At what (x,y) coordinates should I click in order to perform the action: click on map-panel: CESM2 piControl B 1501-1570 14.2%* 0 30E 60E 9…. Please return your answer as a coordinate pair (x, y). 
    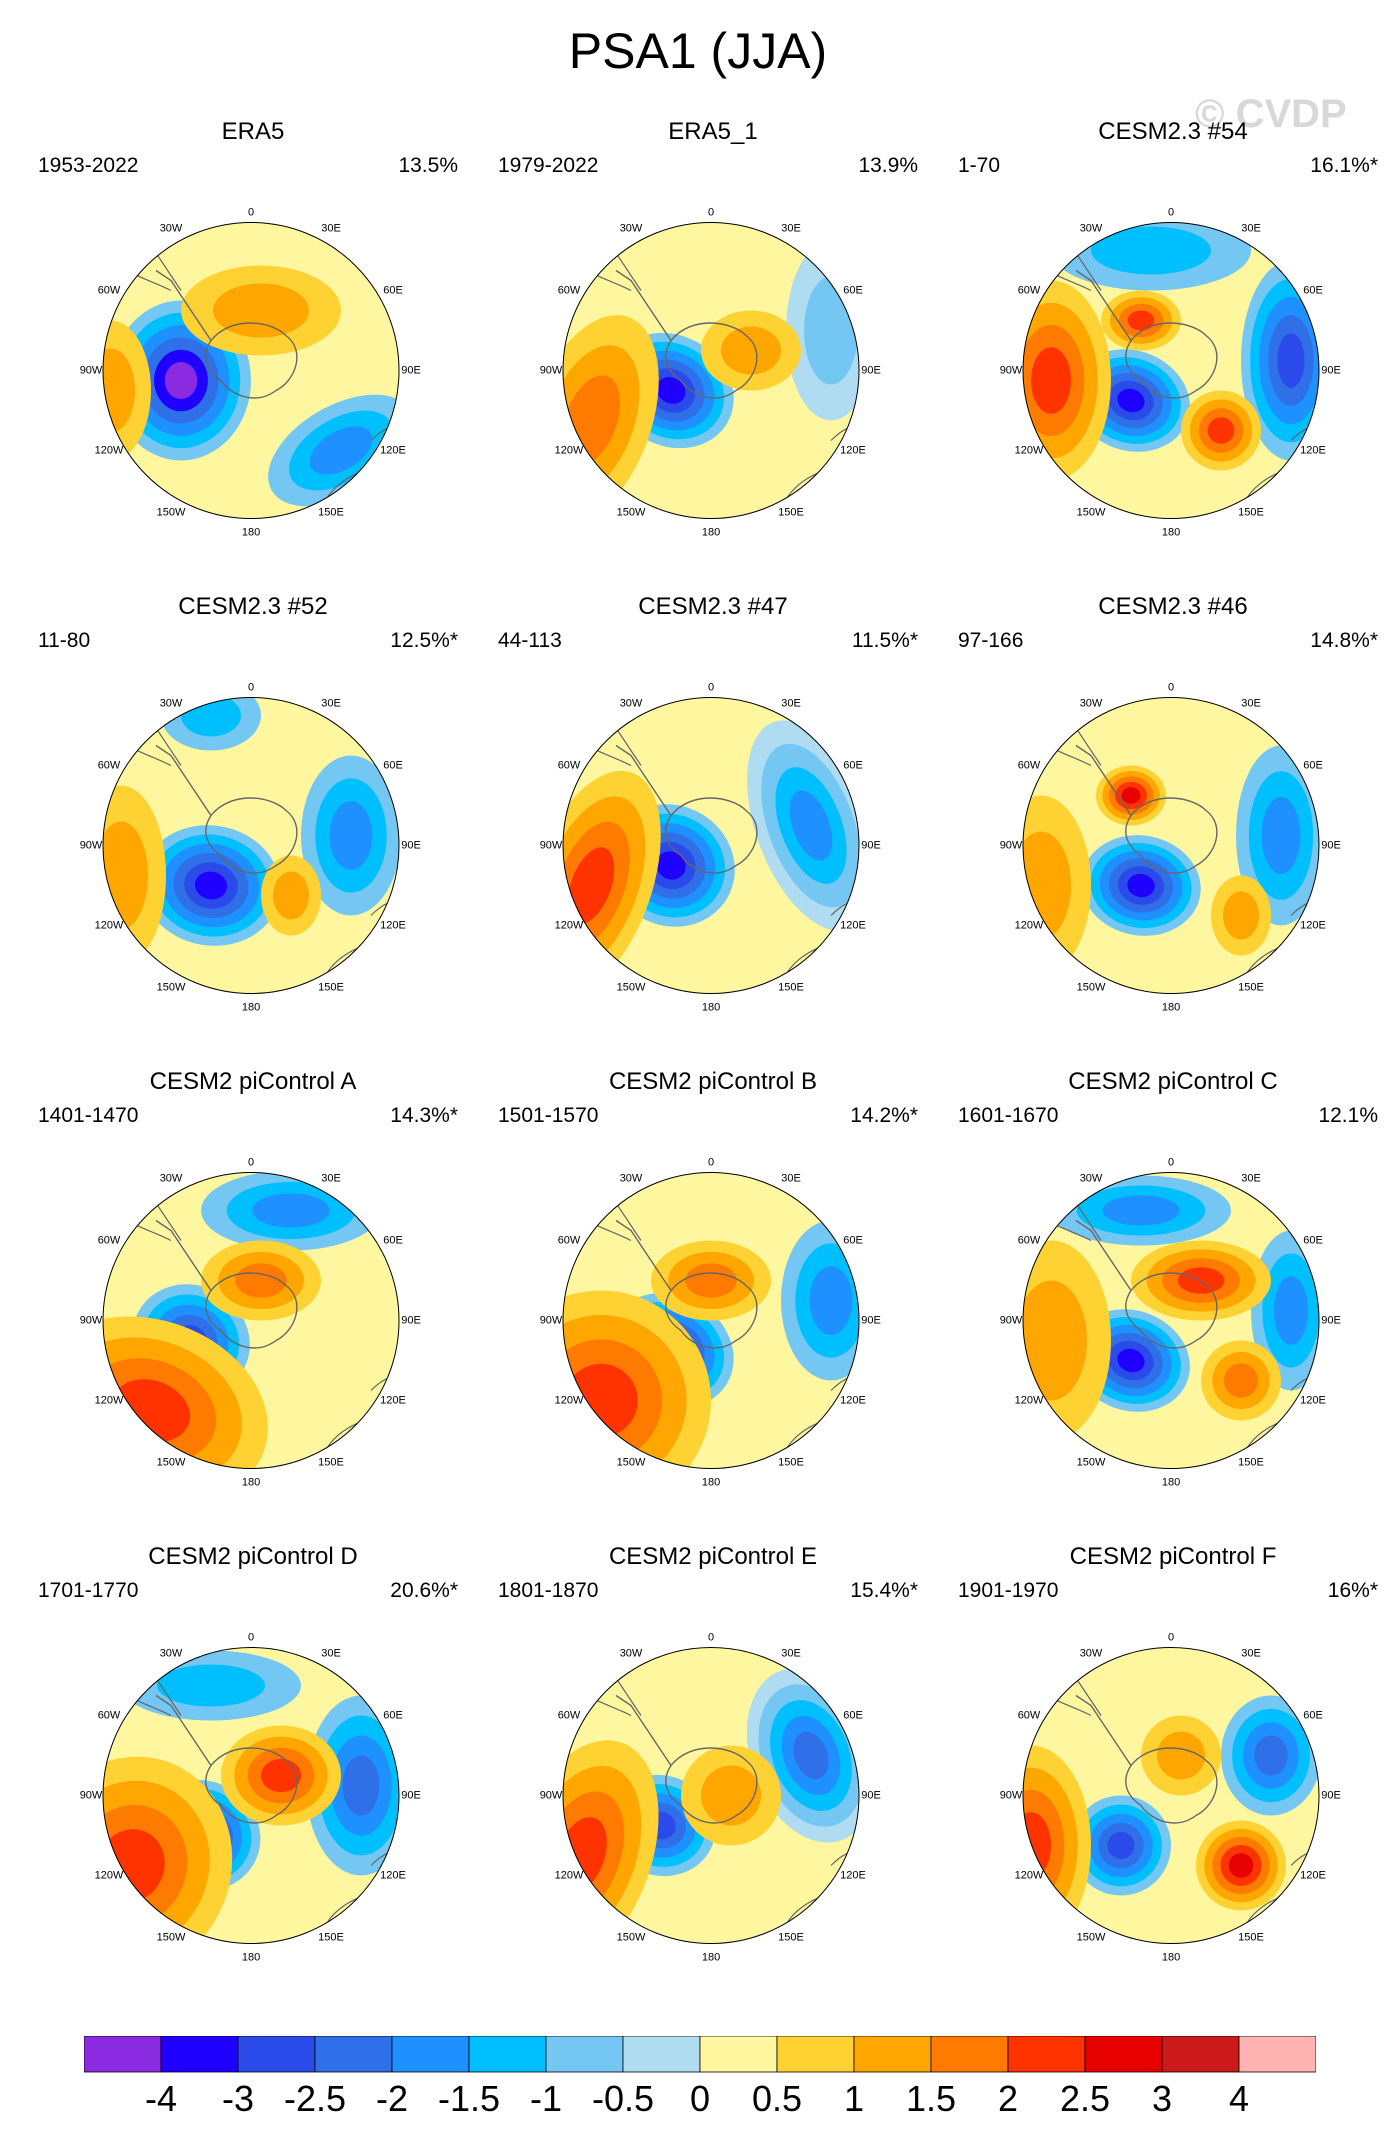
    Looking at the image, I should click on (713, 1303).